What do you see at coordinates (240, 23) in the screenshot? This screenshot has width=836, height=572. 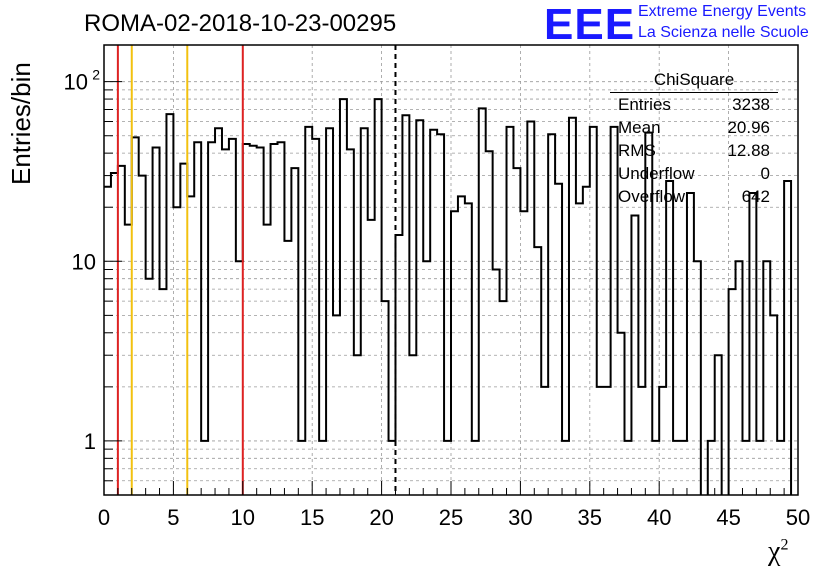 I see `chart-title: ROMA-02-2018-10-23-00295` at bounding box center [240, 23].